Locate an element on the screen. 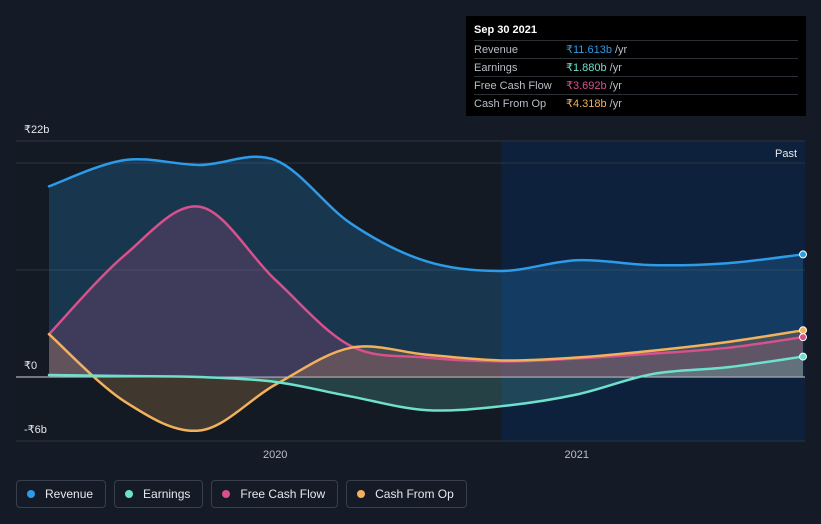  area-earnings is located at coordinates (426, 383).